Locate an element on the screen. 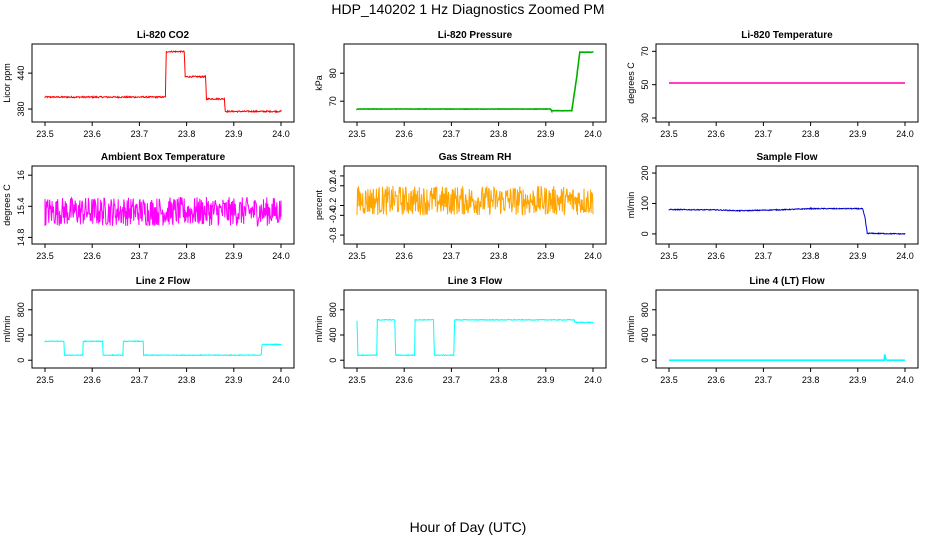 Image resolution: width=936 pixels, height=540 pixels. panel-title: Sample Flow is located at coordinates (786, 157).